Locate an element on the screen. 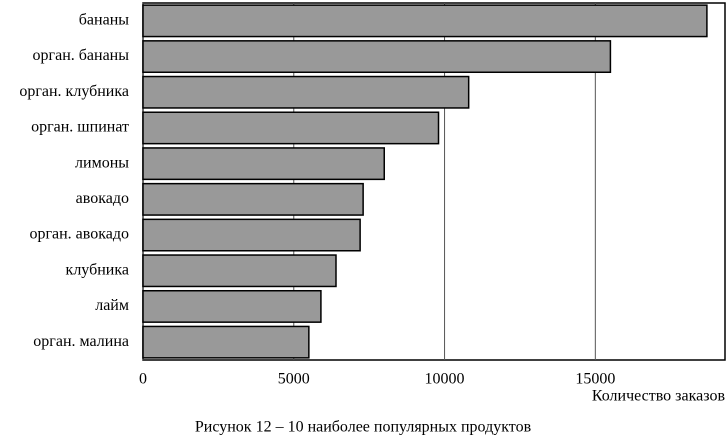  y-tick-label: орган. авокадо is located at coordinates (79, 234).